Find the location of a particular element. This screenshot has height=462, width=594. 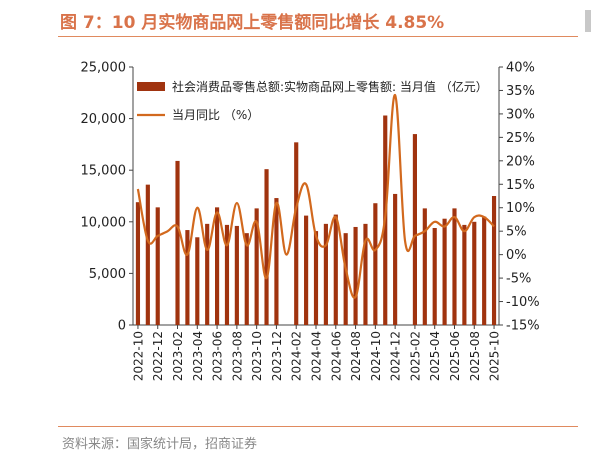

right-y-tick-label: 0% is located at coordinates (516, 255).